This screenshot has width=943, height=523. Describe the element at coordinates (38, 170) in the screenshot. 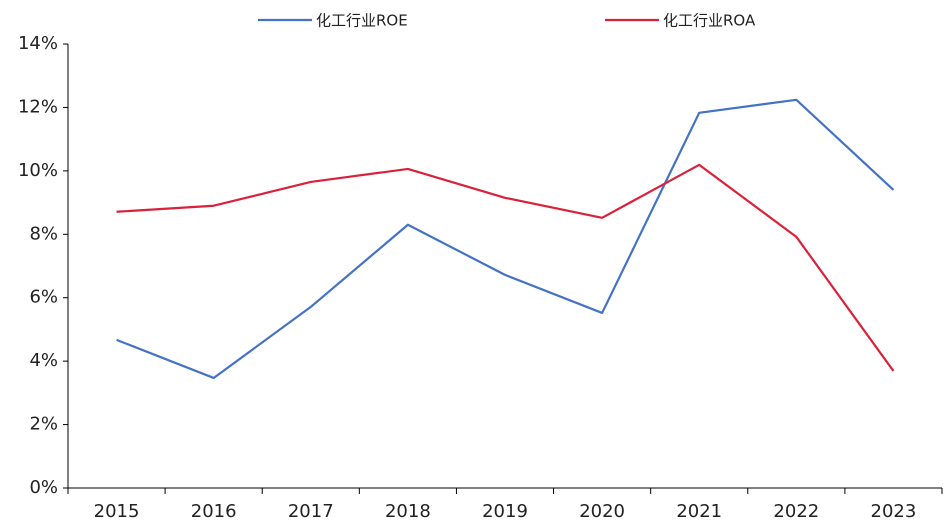

I see `y-tick-label: 10%` at that location.